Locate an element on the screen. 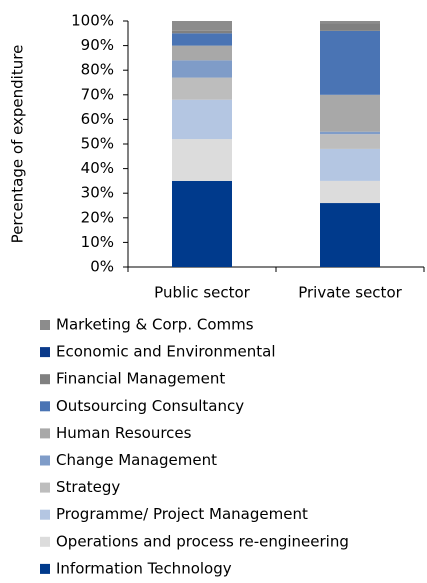  y-tick-label: 50% is located at coordinates (97, 144).